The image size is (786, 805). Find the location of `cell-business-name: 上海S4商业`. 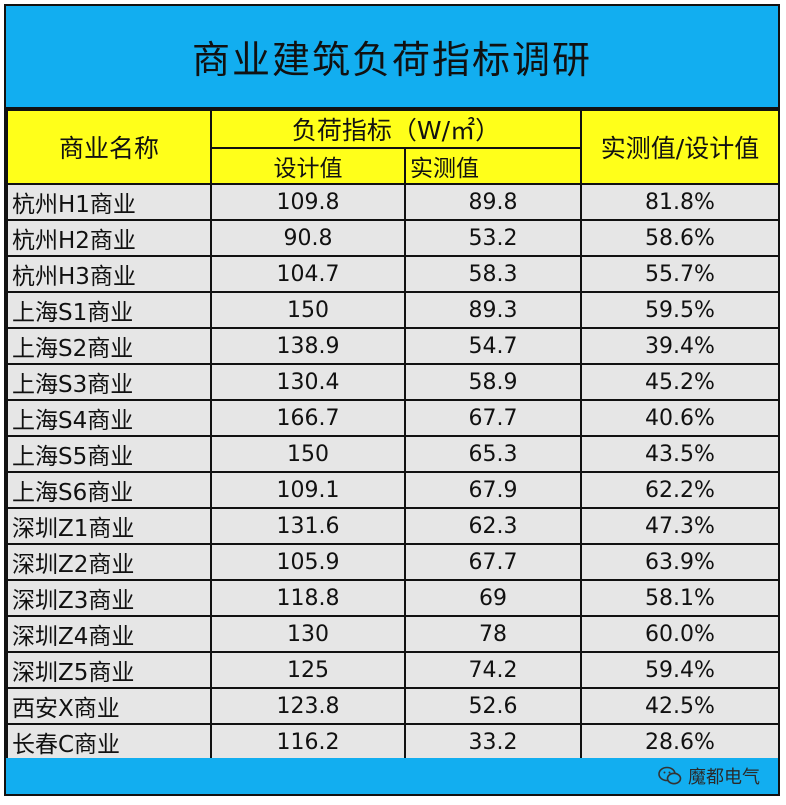

cell-business-name: 上海S4商业 is located at coordinates (109, 418).